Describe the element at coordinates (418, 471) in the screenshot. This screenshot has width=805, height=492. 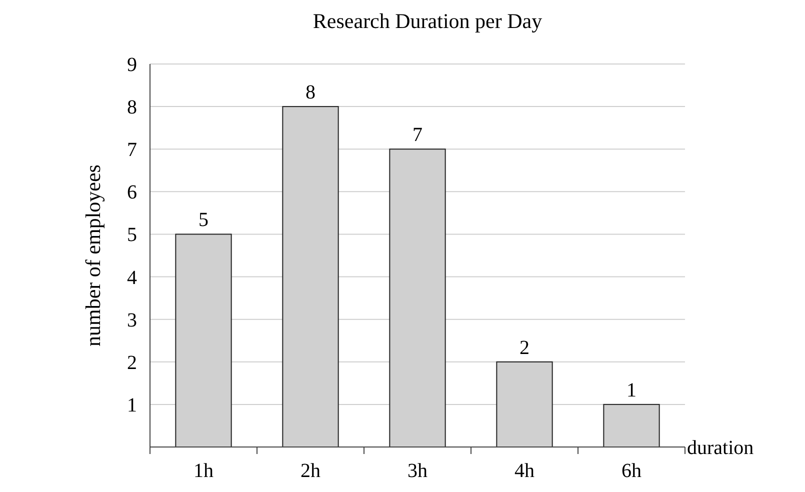
I see `x-tick-label: 3h` at that location.